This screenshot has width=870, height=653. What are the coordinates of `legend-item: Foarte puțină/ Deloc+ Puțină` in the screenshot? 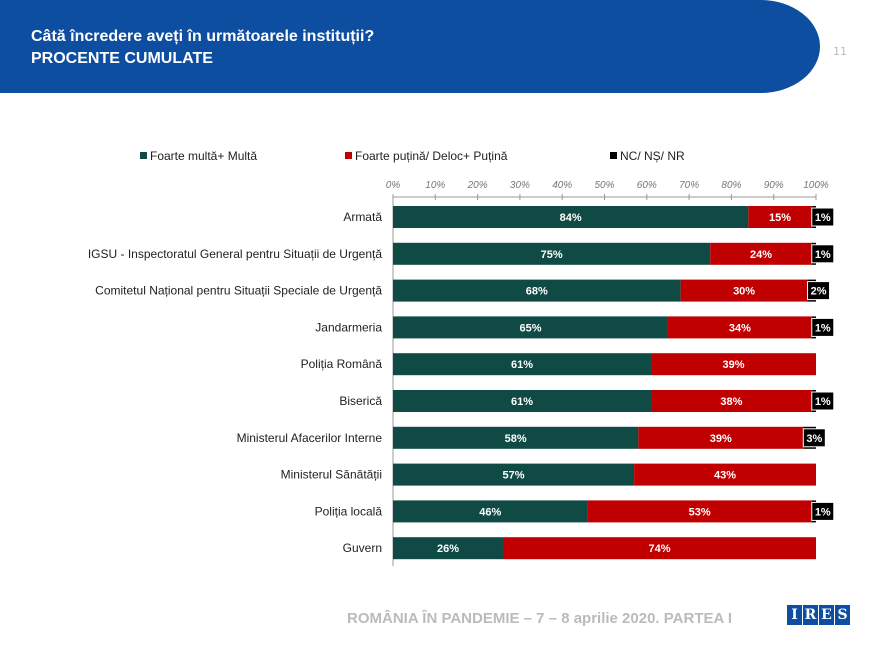 It's located at (426, 156).